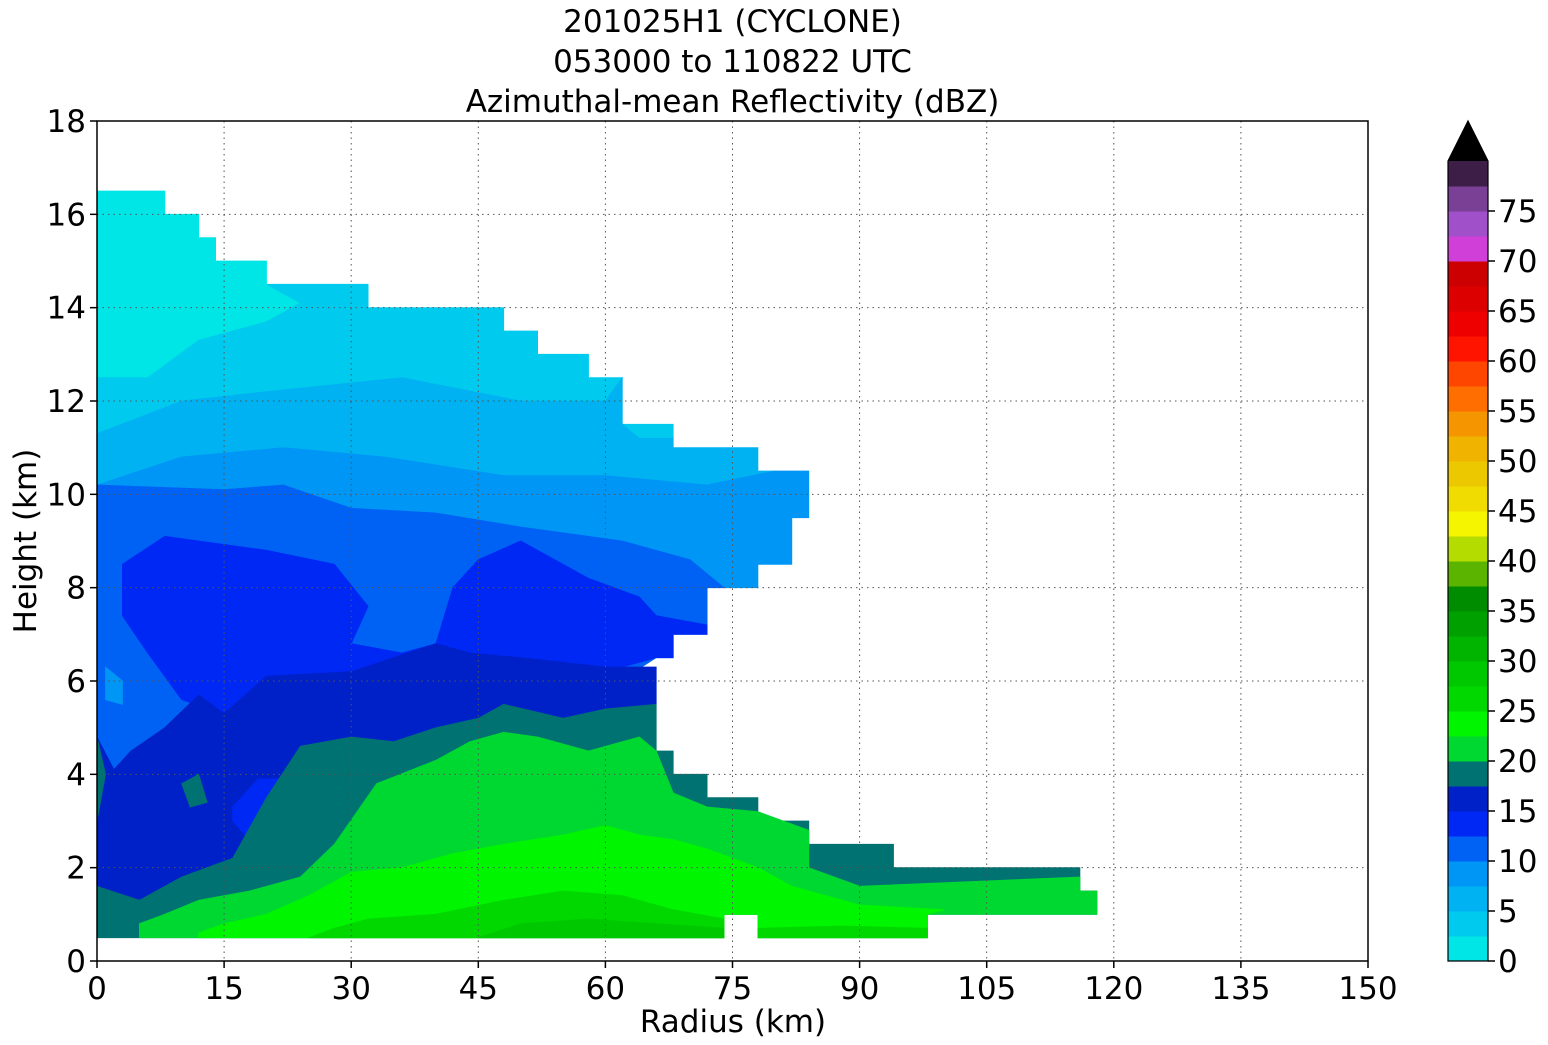  Describe the element at coordinates (1517, 612) in the screenshot. I see `colorbar-tick-label: 35` at that location.